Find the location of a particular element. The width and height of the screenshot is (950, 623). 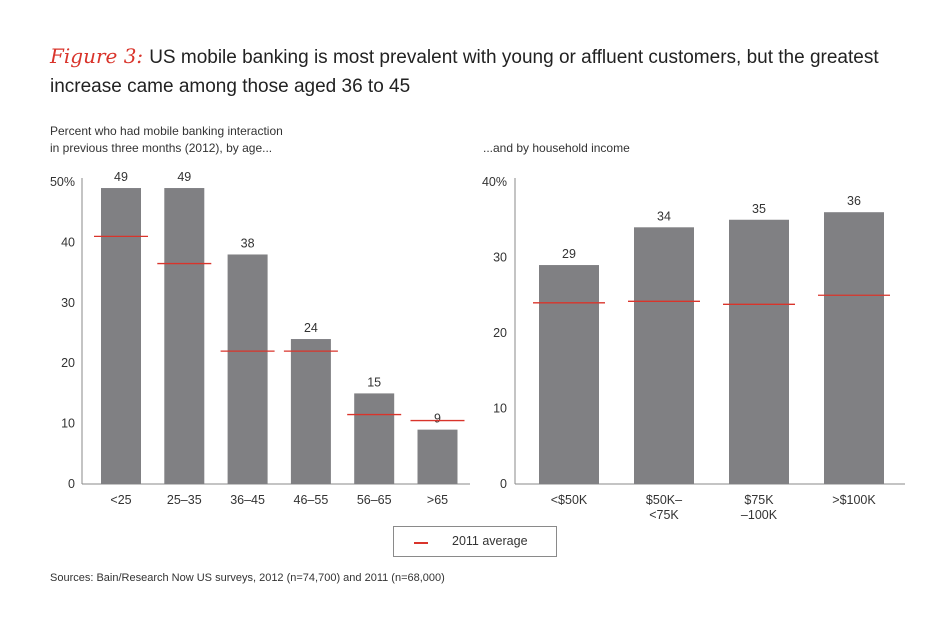

income-x-tick-label: >$100K is located at coordinates (854, 500).